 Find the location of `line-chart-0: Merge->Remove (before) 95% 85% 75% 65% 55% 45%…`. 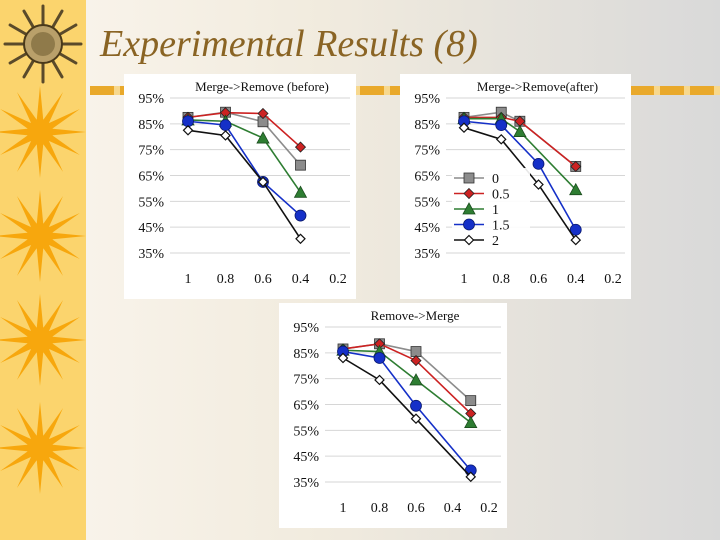

line-chart-0: Merge->Remove (before) 95% 85% 75% 65% 55% 45%… is located at coordinates (244, 183).